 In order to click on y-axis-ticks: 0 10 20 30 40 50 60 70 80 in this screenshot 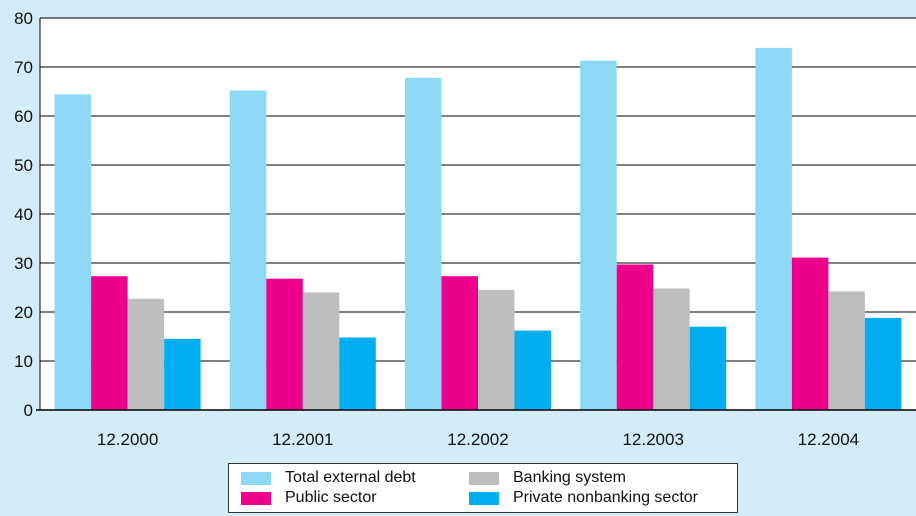, I will do `click(23, 214)`.